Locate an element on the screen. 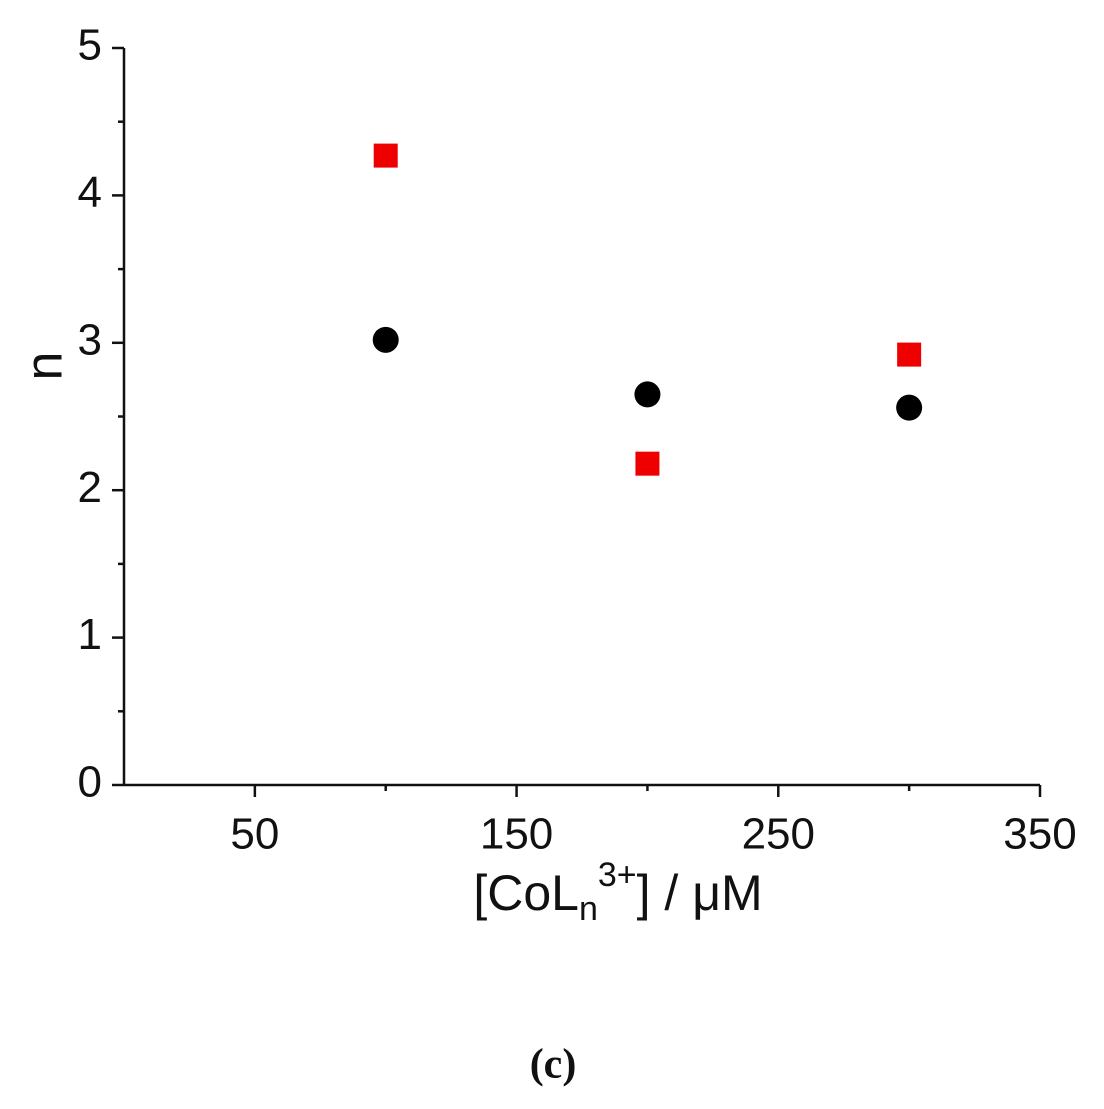 The image size is (1104, 1109). x-tick-label: 50 is located at coordinates (254, 834).